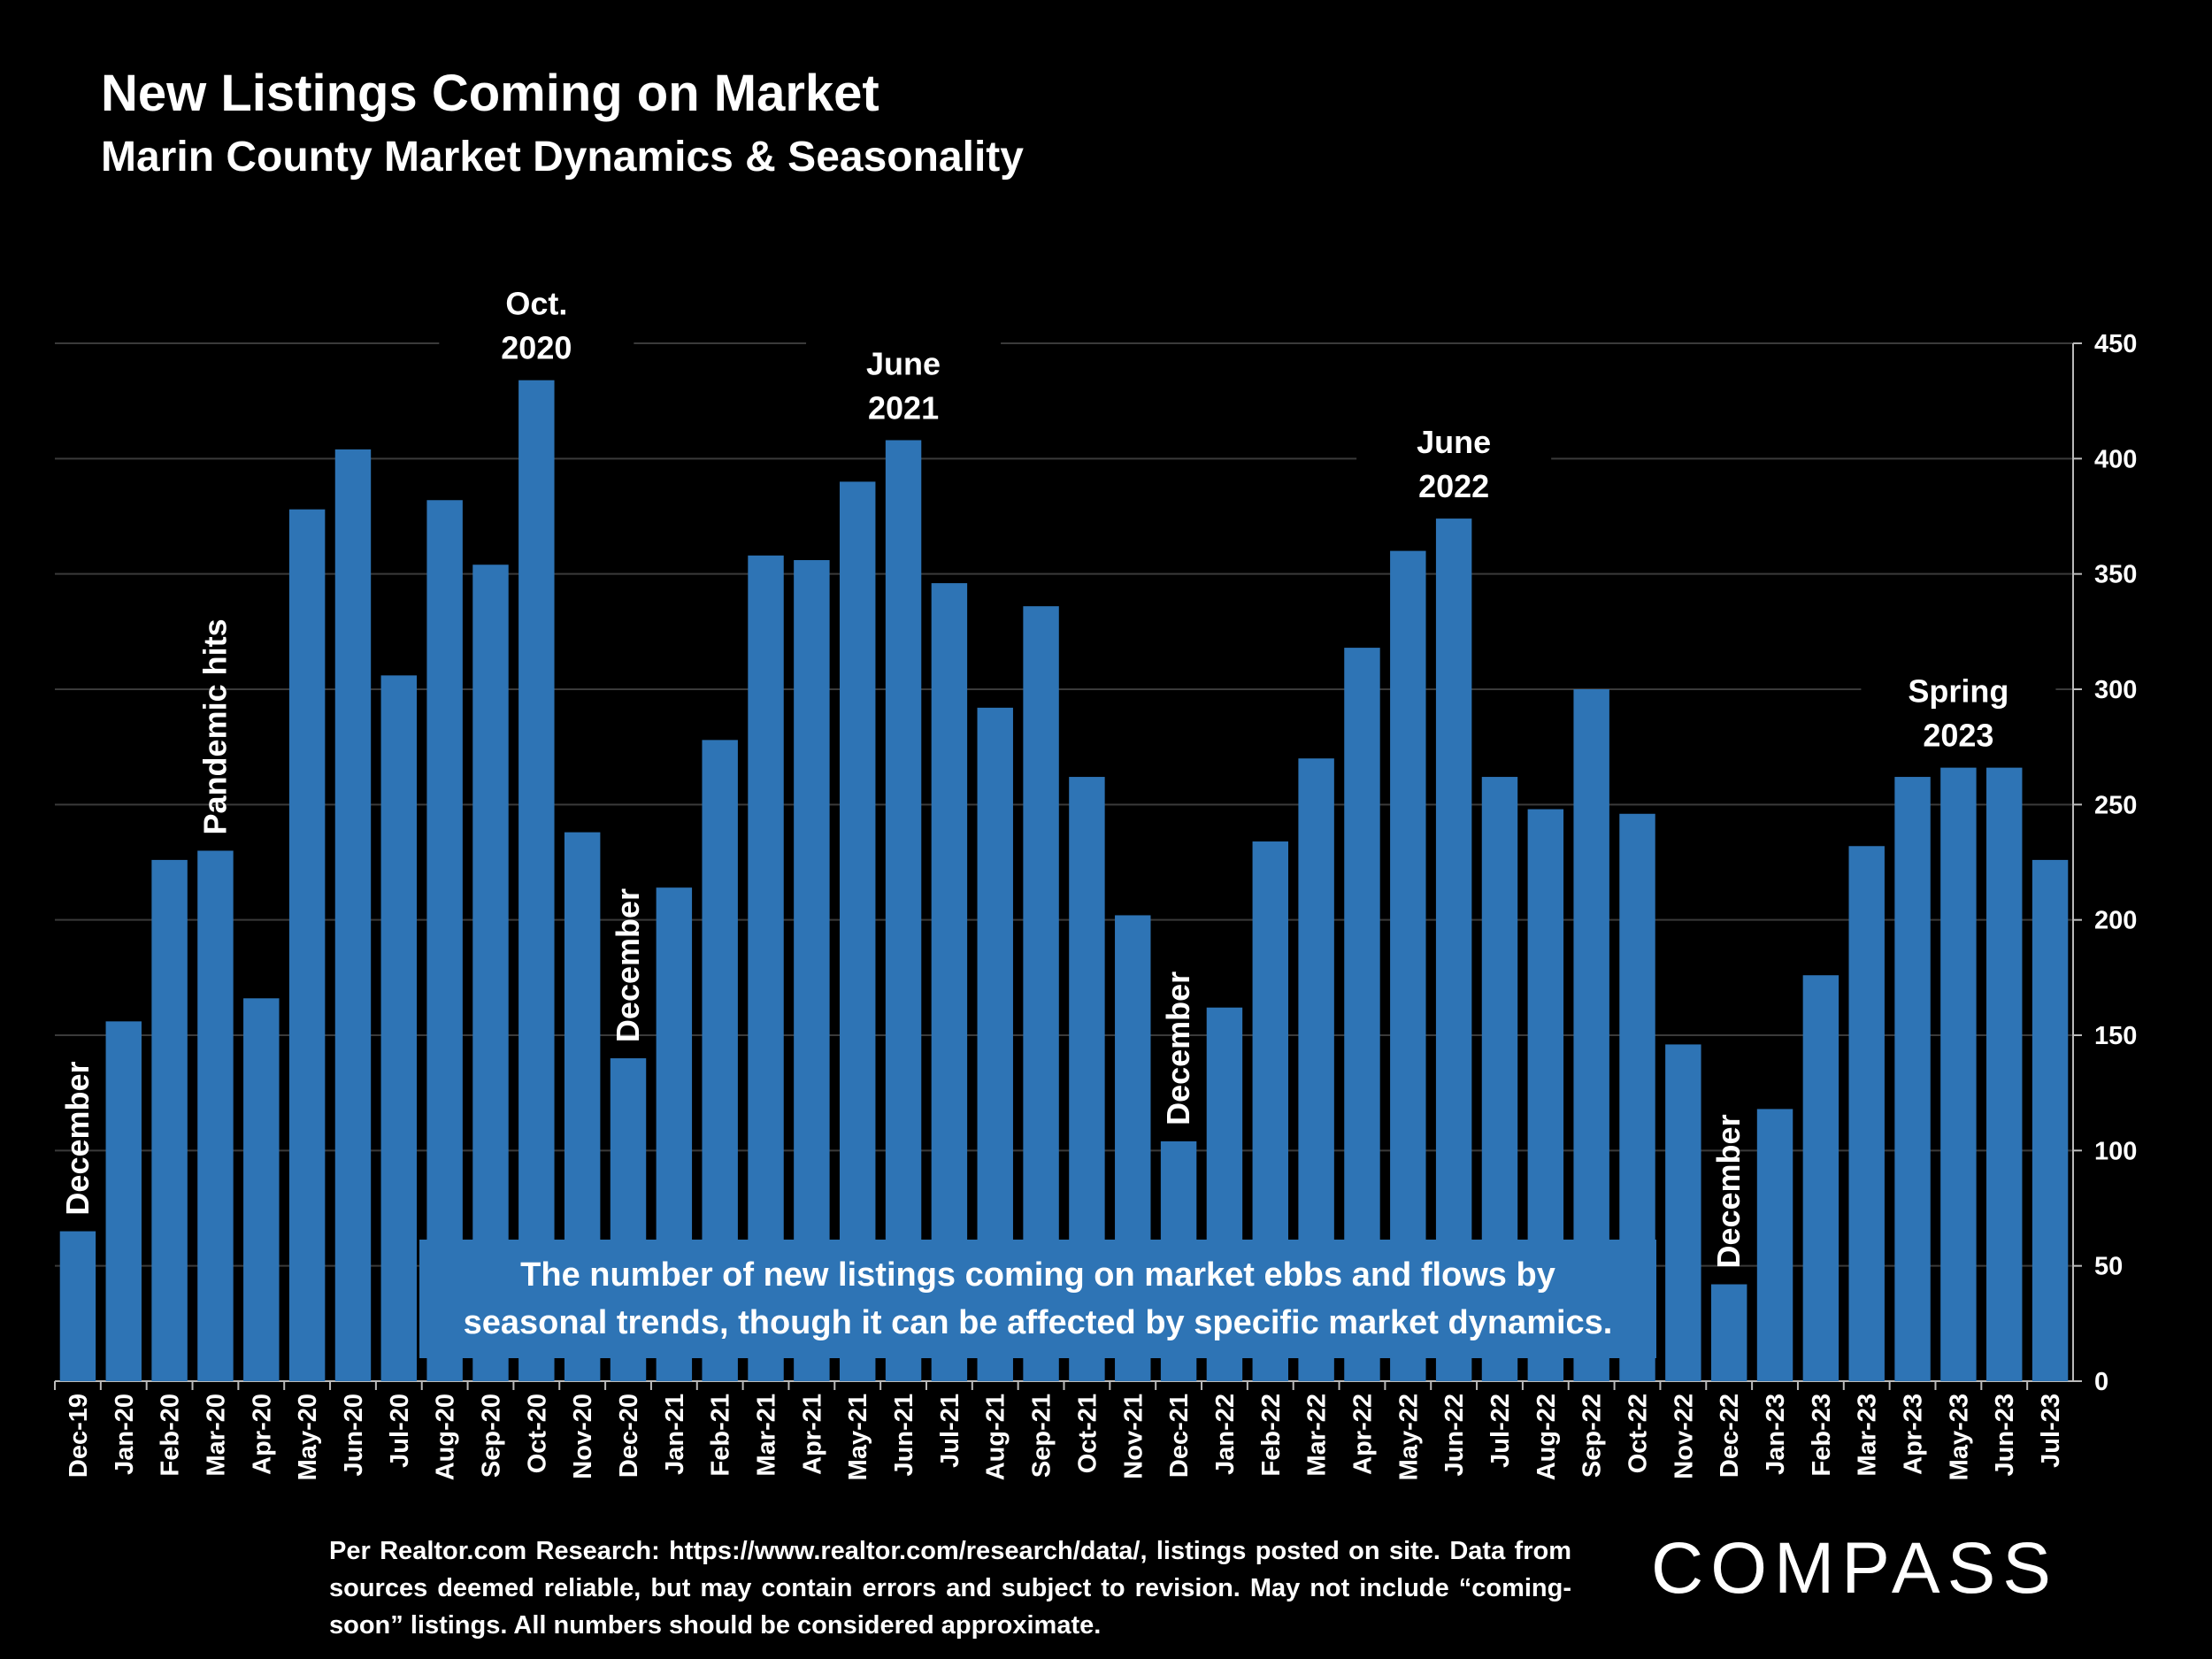 This screenshot has height=1659, width=2212. Describe the element at coordinates (491, 1436) in the screenshot. I see `x-tick-label: Sep-20` at that location.